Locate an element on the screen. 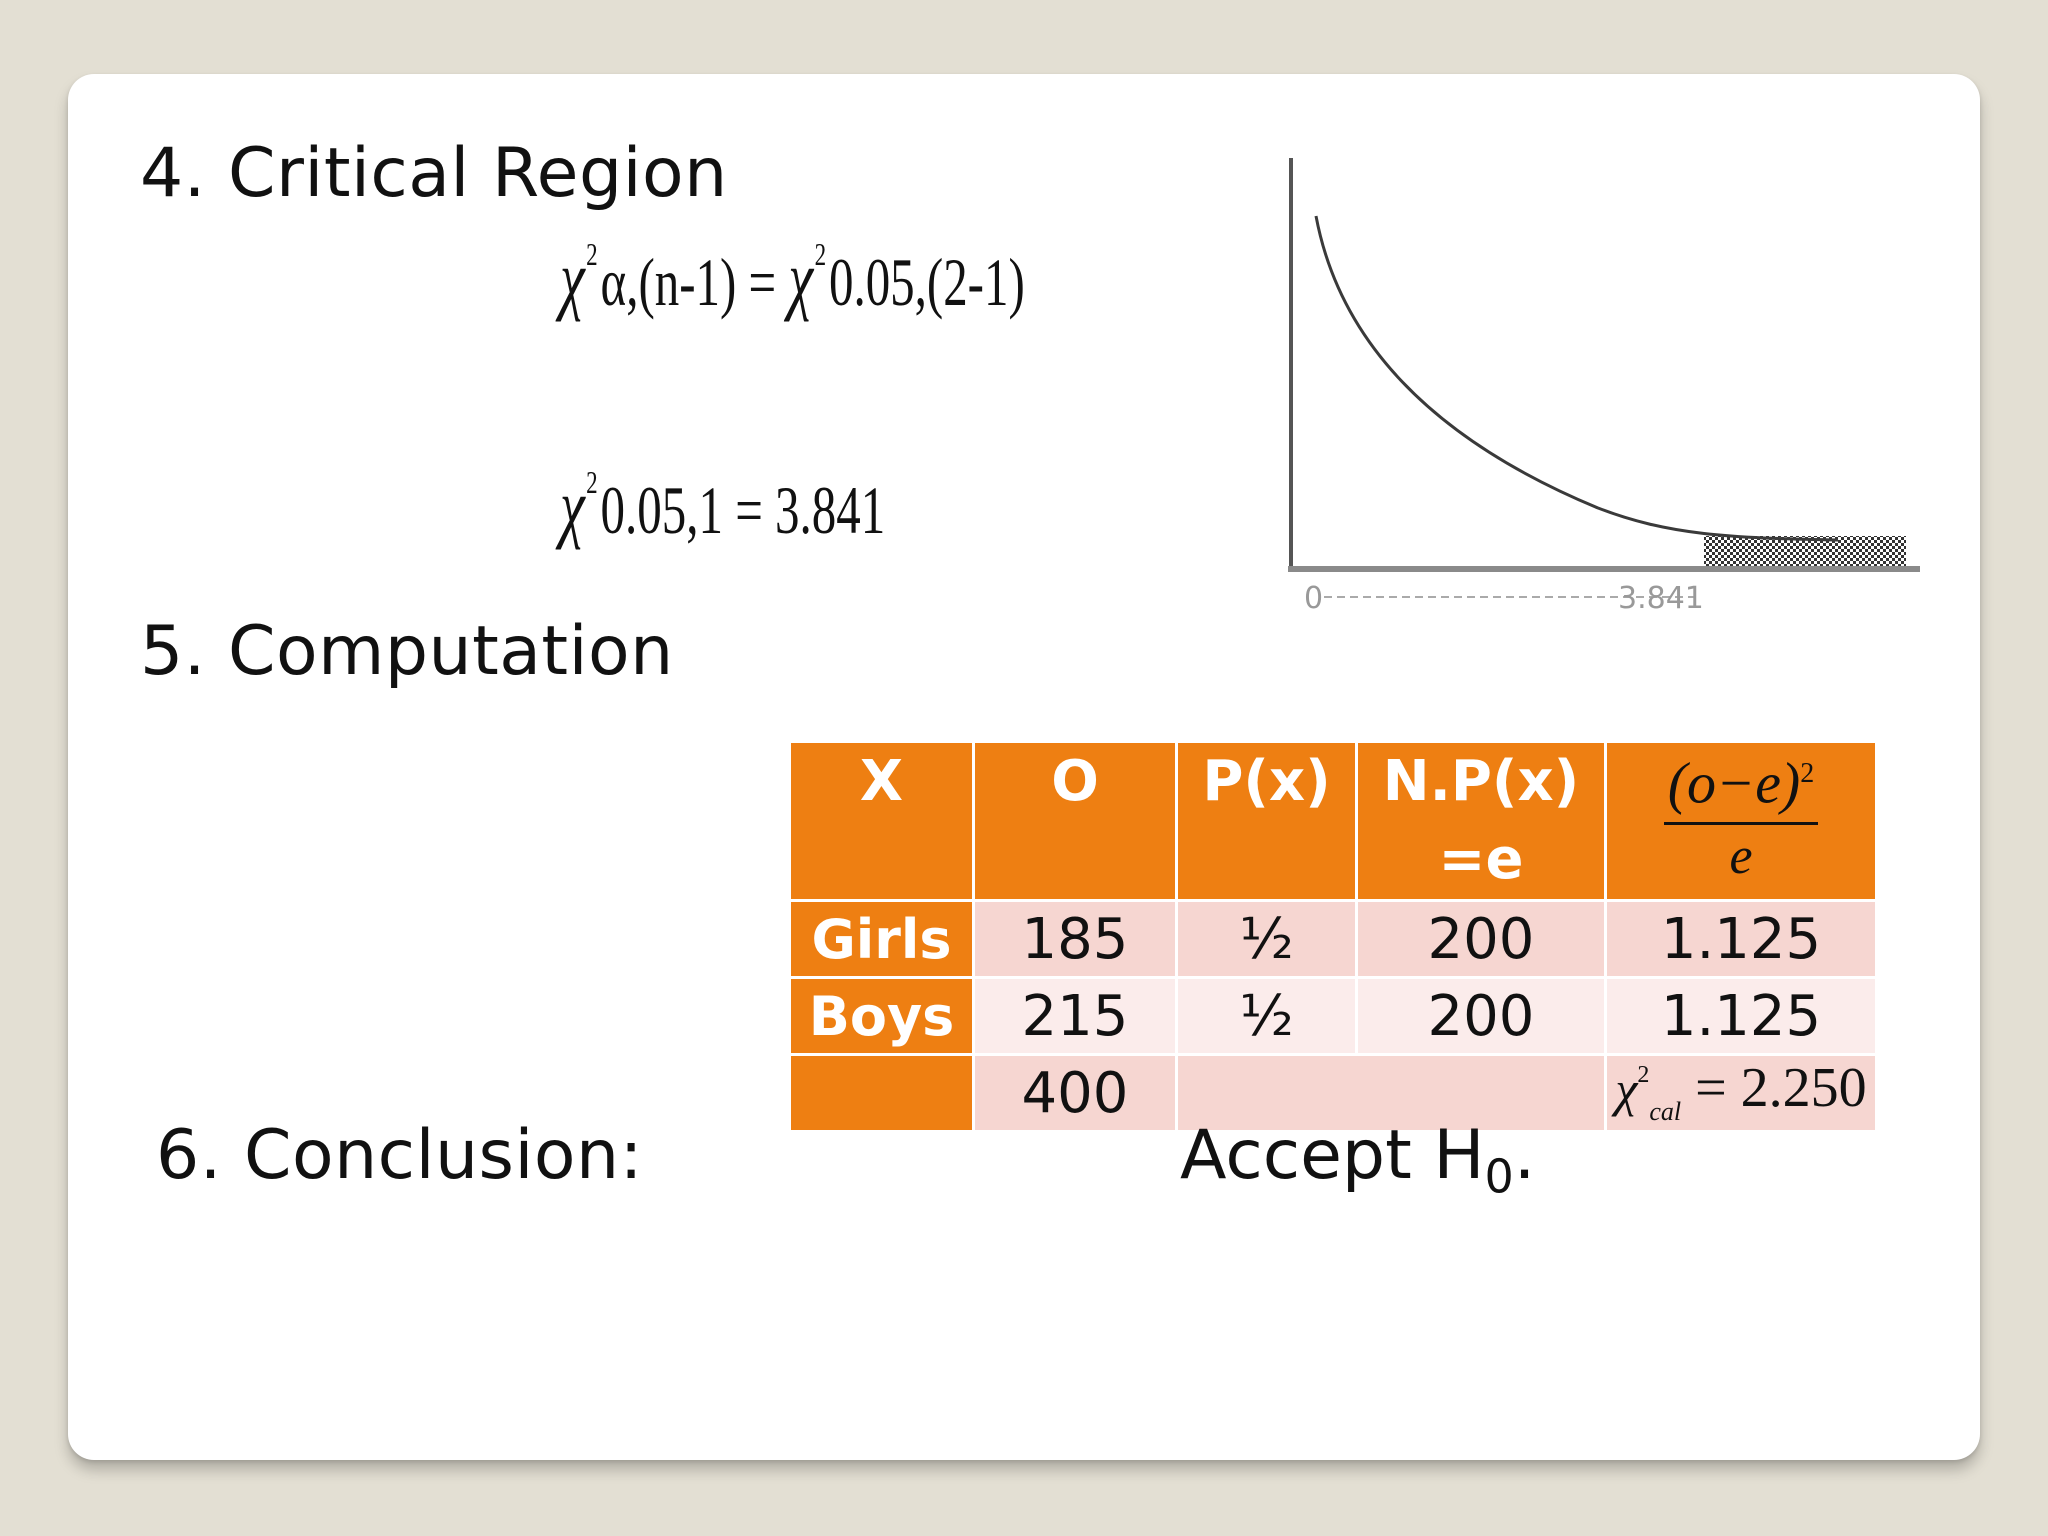 The width and height of the screenshot is (2048, 1536). fraction-denominator: e is located at coordinates (1741, 857).